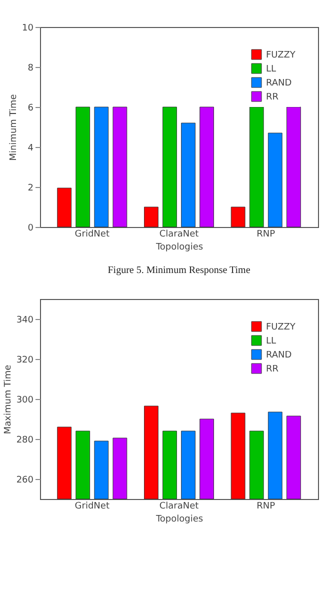 The height and width of the screenshot is (589, 333). What do you see at coordinates (25, 481) in the screenshot?
I see `y-tick-label: 260` at bounding box center [25, 481].